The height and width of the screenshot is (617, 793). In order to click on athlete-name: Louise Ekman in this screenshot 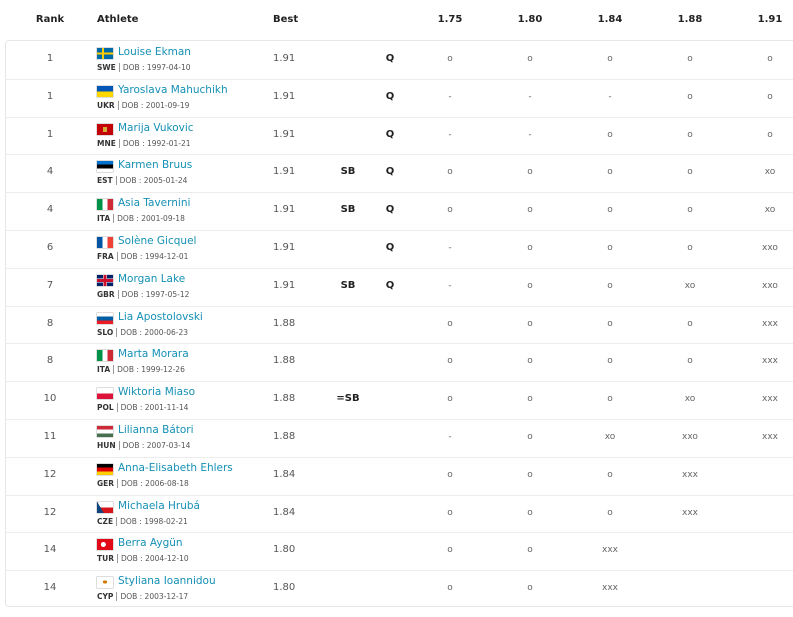, I will do `click(154, 52)`.